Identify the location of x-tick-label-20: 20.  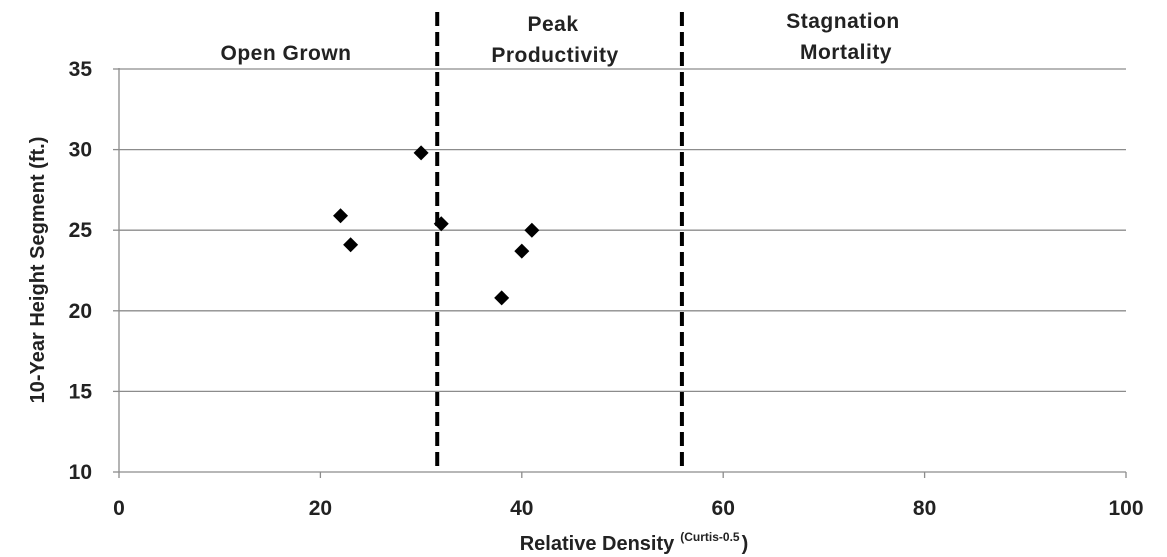
(320, 508).